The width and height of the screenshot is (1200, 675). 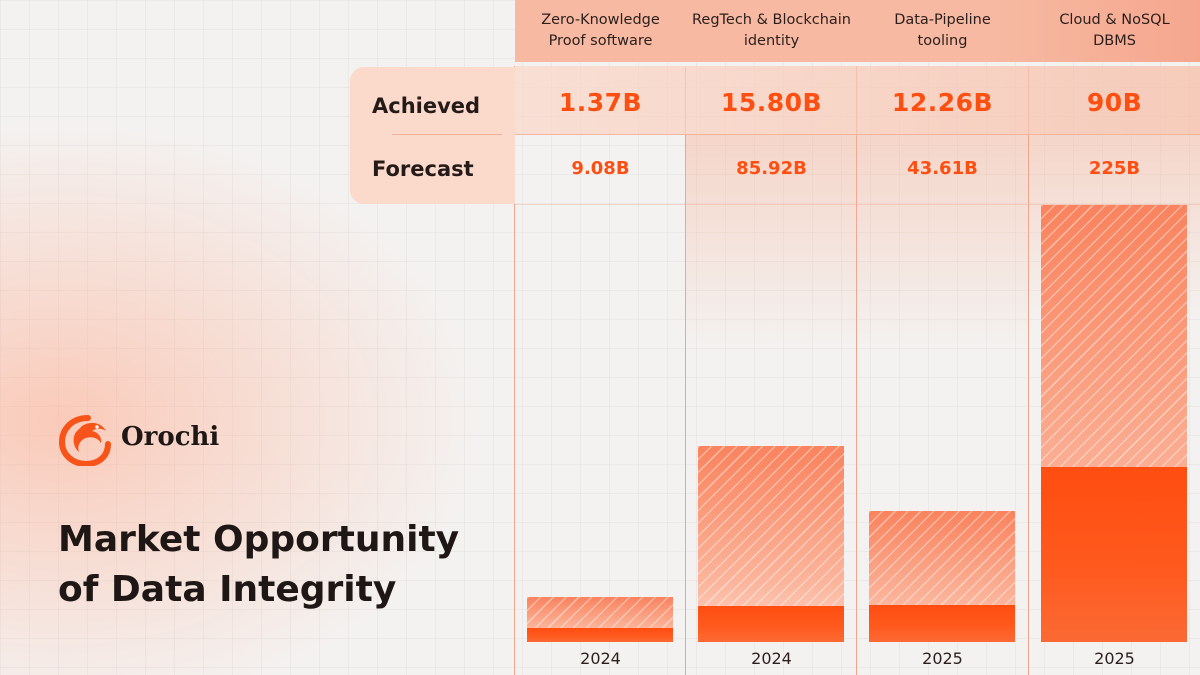 What do you see at coordinates (600, 30) in the screenshot?
I see `category-header-zkp: Zero-Knowledge Proof software` at bounding box center [600, 30].